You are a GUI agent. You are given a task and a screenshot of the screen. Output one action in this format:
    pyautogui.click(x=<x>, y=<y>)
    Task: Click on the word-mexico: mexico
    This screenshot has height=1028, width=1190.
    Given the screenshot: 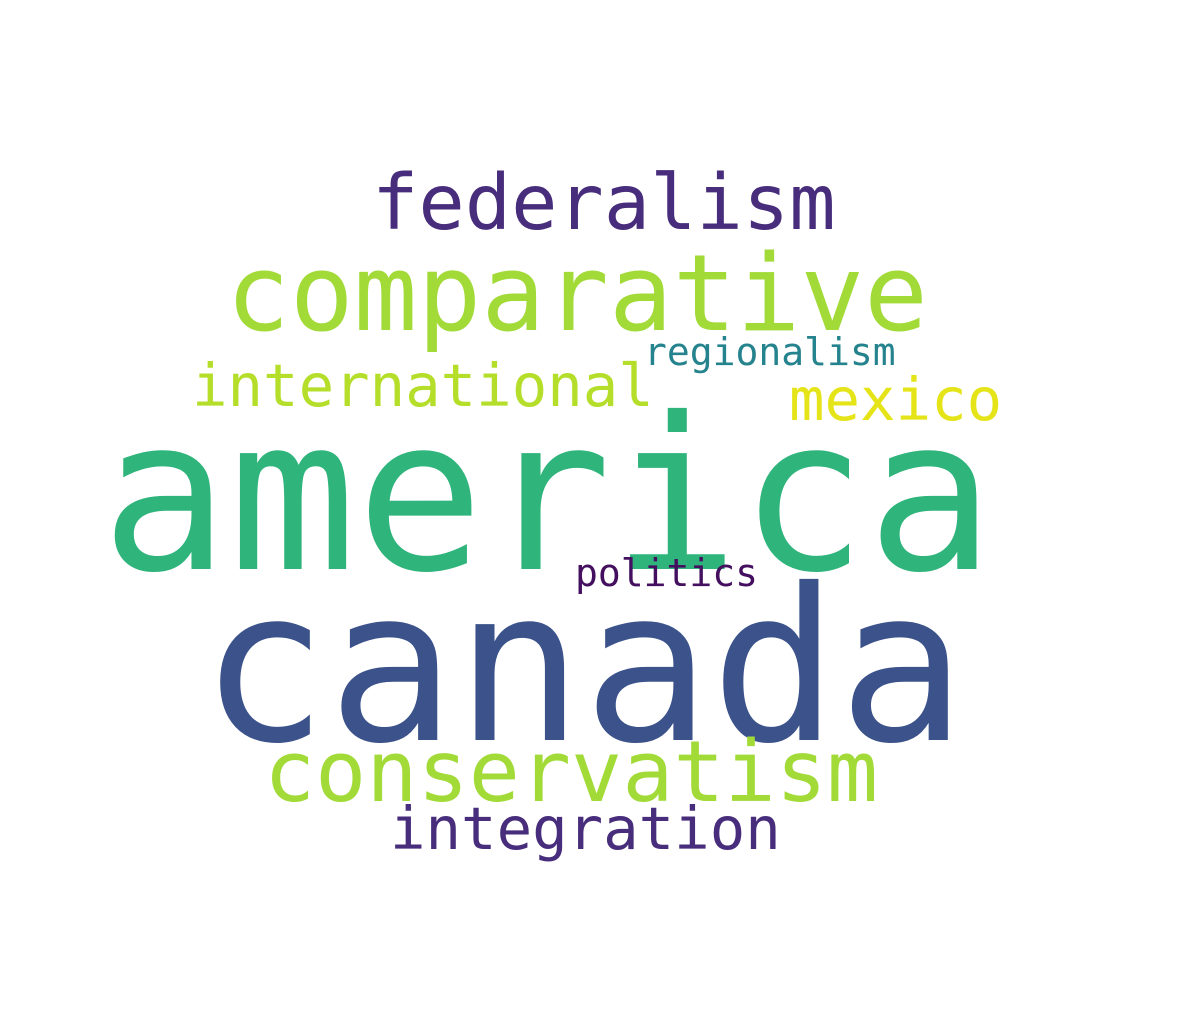 What is the action you would take?
    pyautogui.click(x=896, y=399)
    